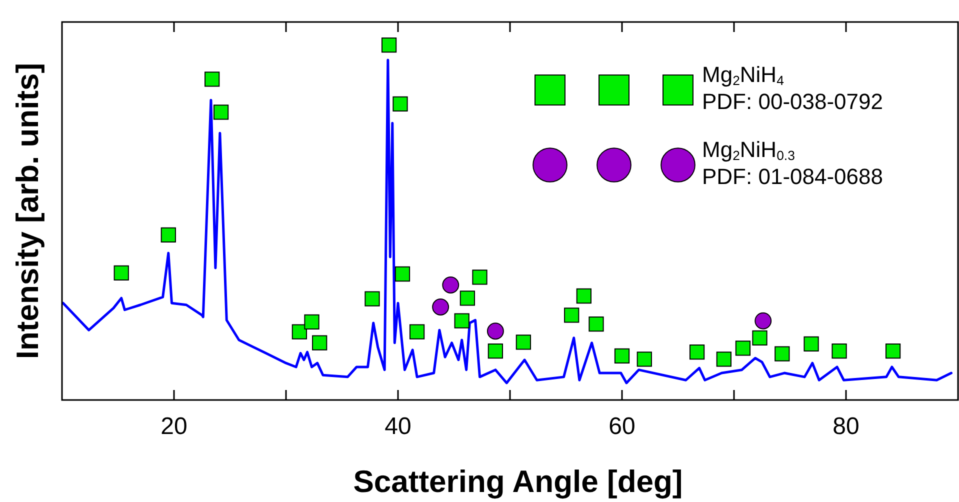  I want to click on x-axis-title: Scattering Angle [deg], so click(518, 481).